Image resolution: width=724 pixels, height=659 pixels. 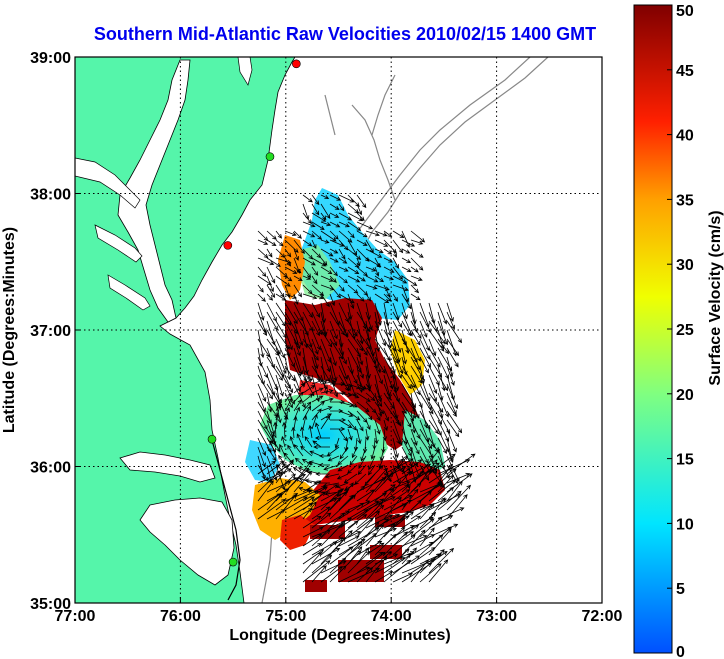 I want to click on velocity-region-orange-north, so click(x=291, y=267).